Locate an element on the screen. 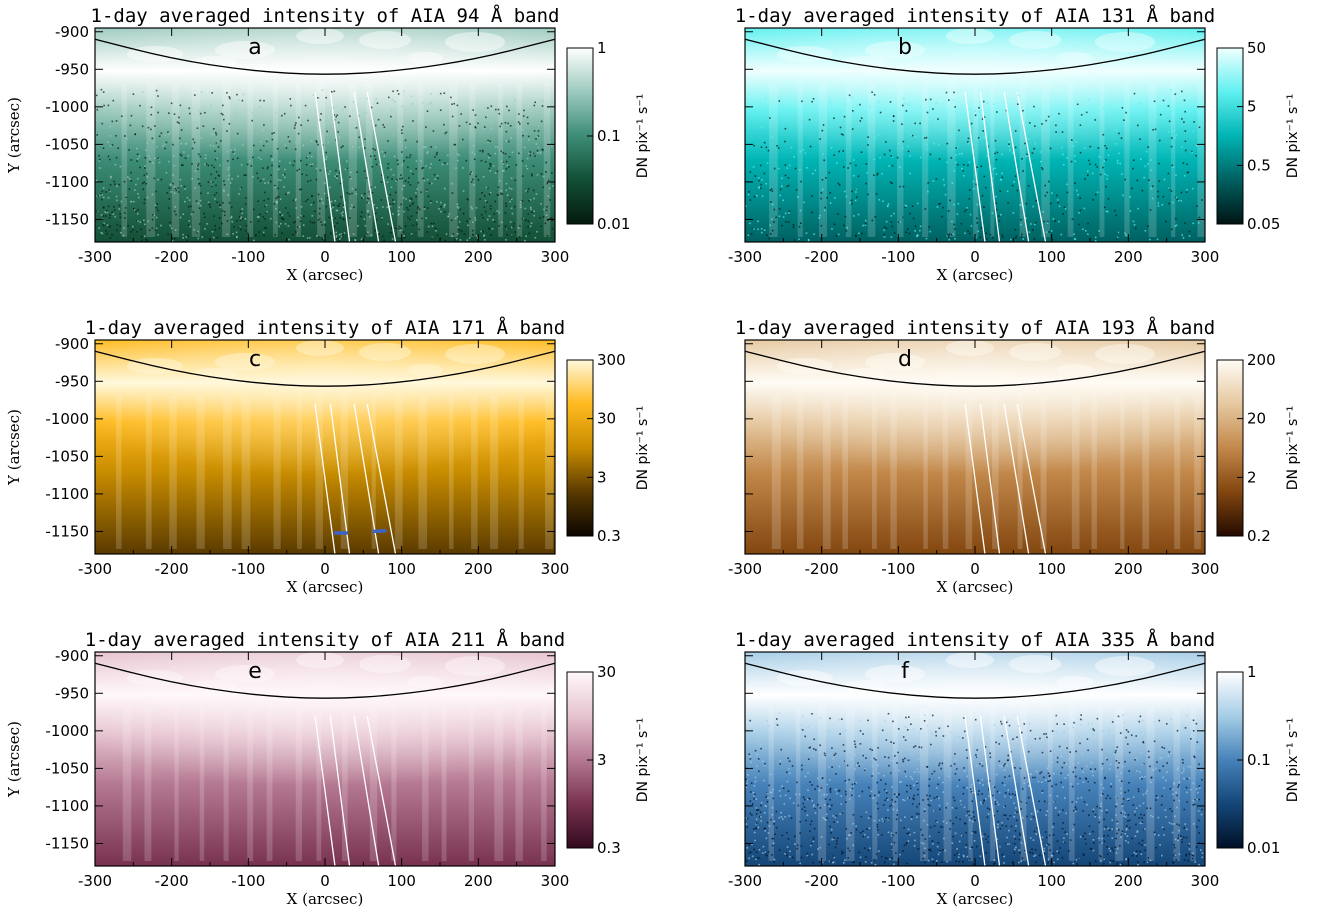 The width and height of the screenshot is (1323, 920). colorbar-tick-label: 0.05 is located at coordinates (1263, 224).